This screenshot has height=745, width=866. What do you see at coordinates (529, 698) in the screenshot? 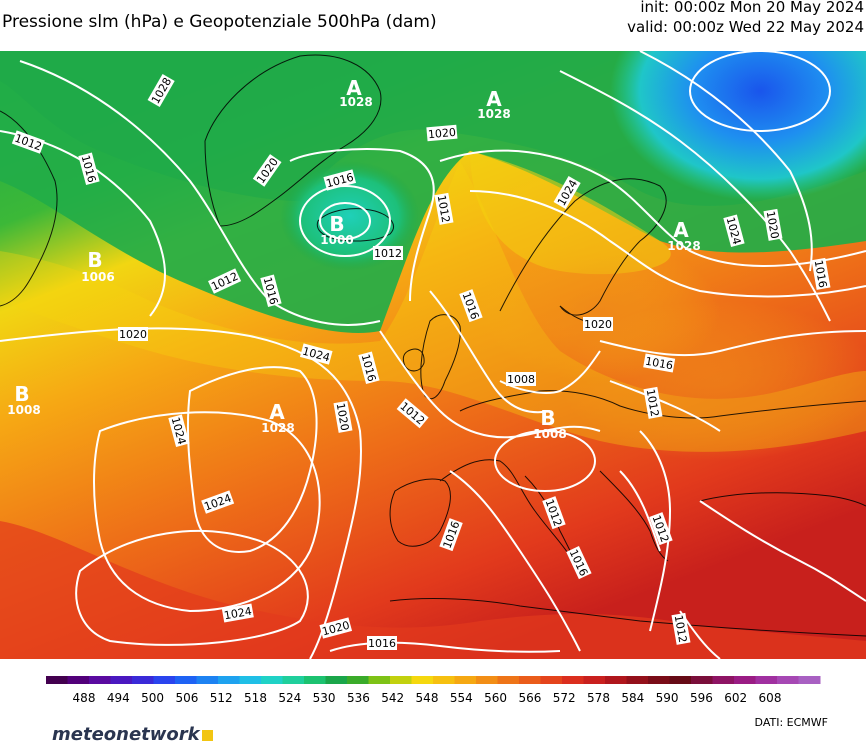
I see `colorbar-tick-label: 566` at bounding box center [529, 698].